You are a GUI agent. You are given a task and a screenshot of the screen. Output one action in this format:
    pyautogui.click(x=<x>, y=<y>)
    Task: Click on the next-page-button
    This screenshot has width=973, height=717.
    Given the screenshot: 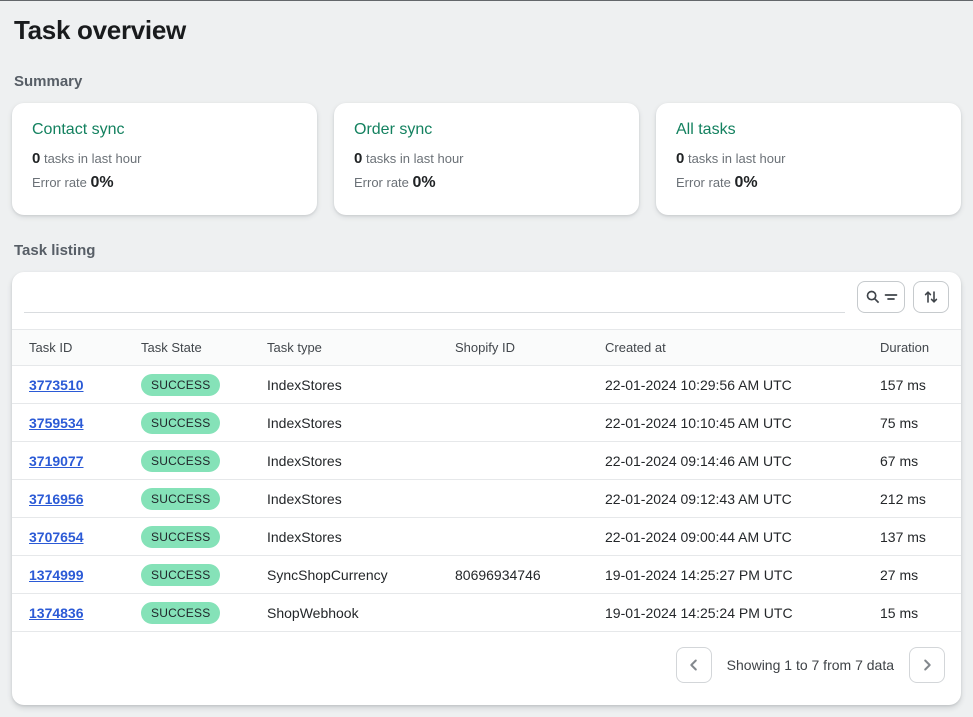 What is the action you would take?
    pyautogui.click(x=927, y=665)
    